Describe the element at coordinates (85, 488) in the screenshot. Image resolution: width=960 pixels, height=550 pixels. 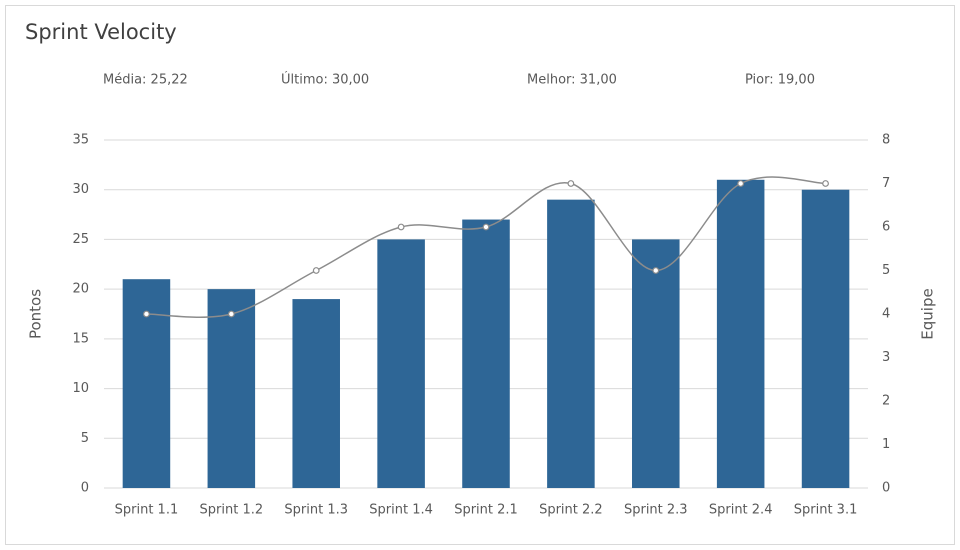
I see `y-tick-label: 0` at that location.